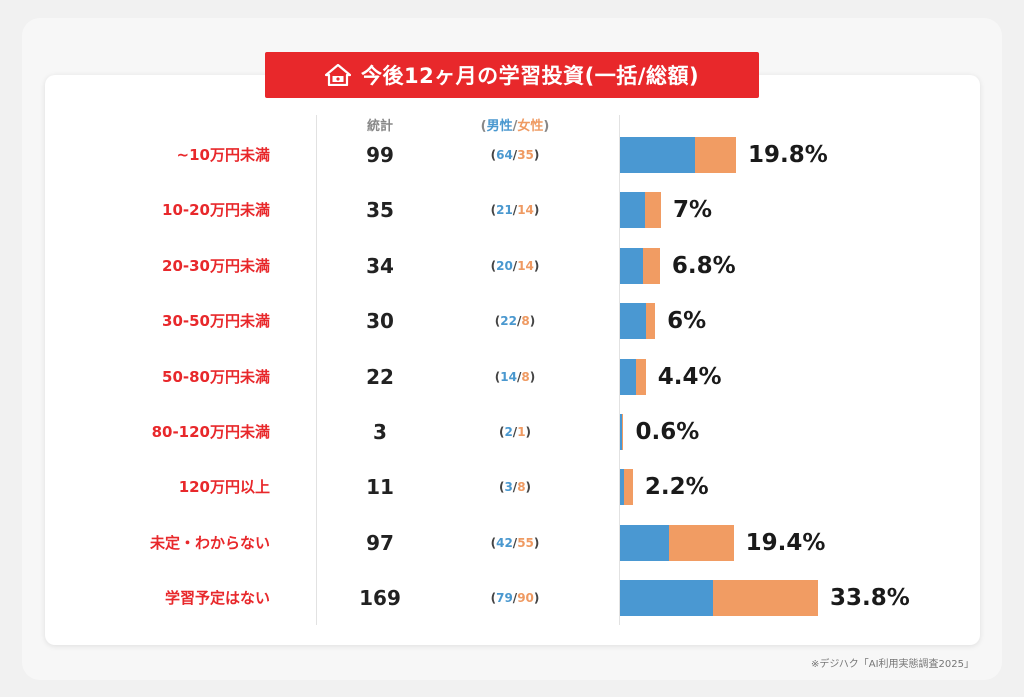 This screenshot has height=697, width=1024. I want to click on total-value: 3, so click(380, 432).